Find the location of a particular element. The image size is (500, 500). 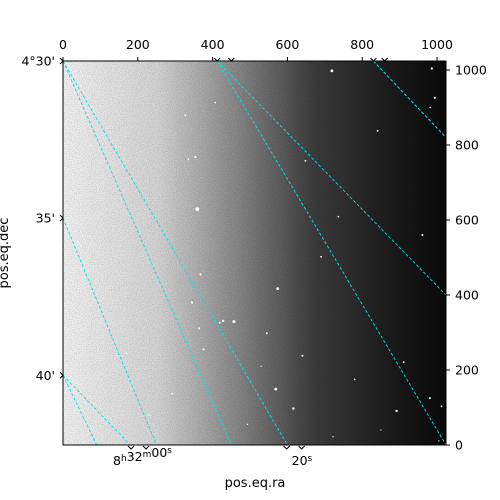

right-tick-label-400: 400 is located at coordinates (467, 295).